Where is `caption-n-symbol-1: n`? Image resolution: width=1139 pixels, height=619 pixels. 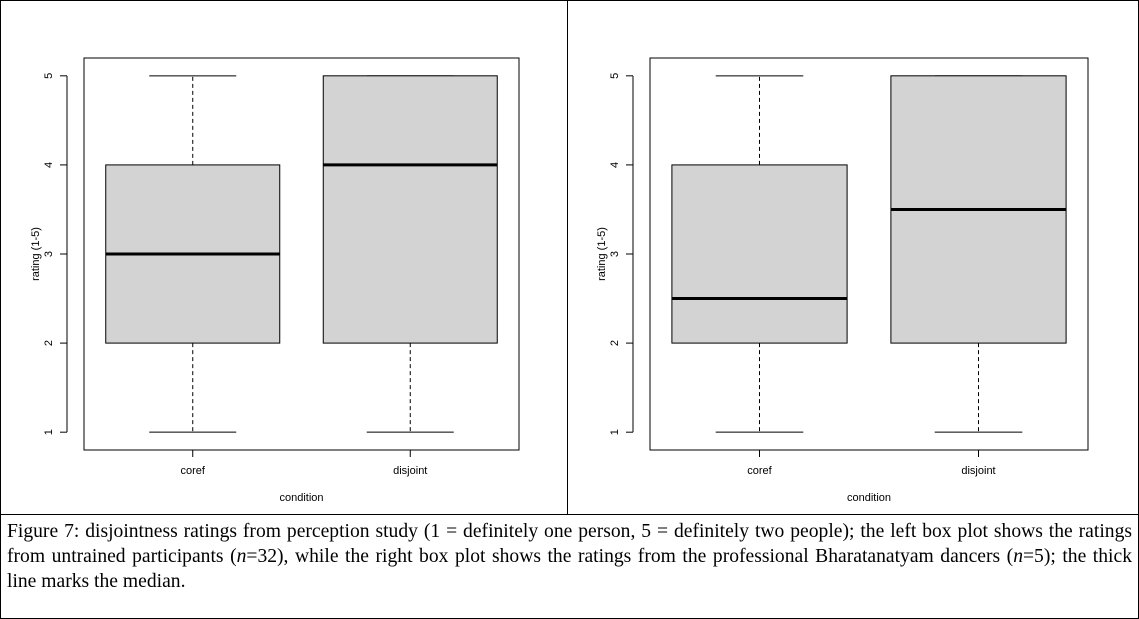 caption-n-symbol-1: n is located at coordinates (241, 556).